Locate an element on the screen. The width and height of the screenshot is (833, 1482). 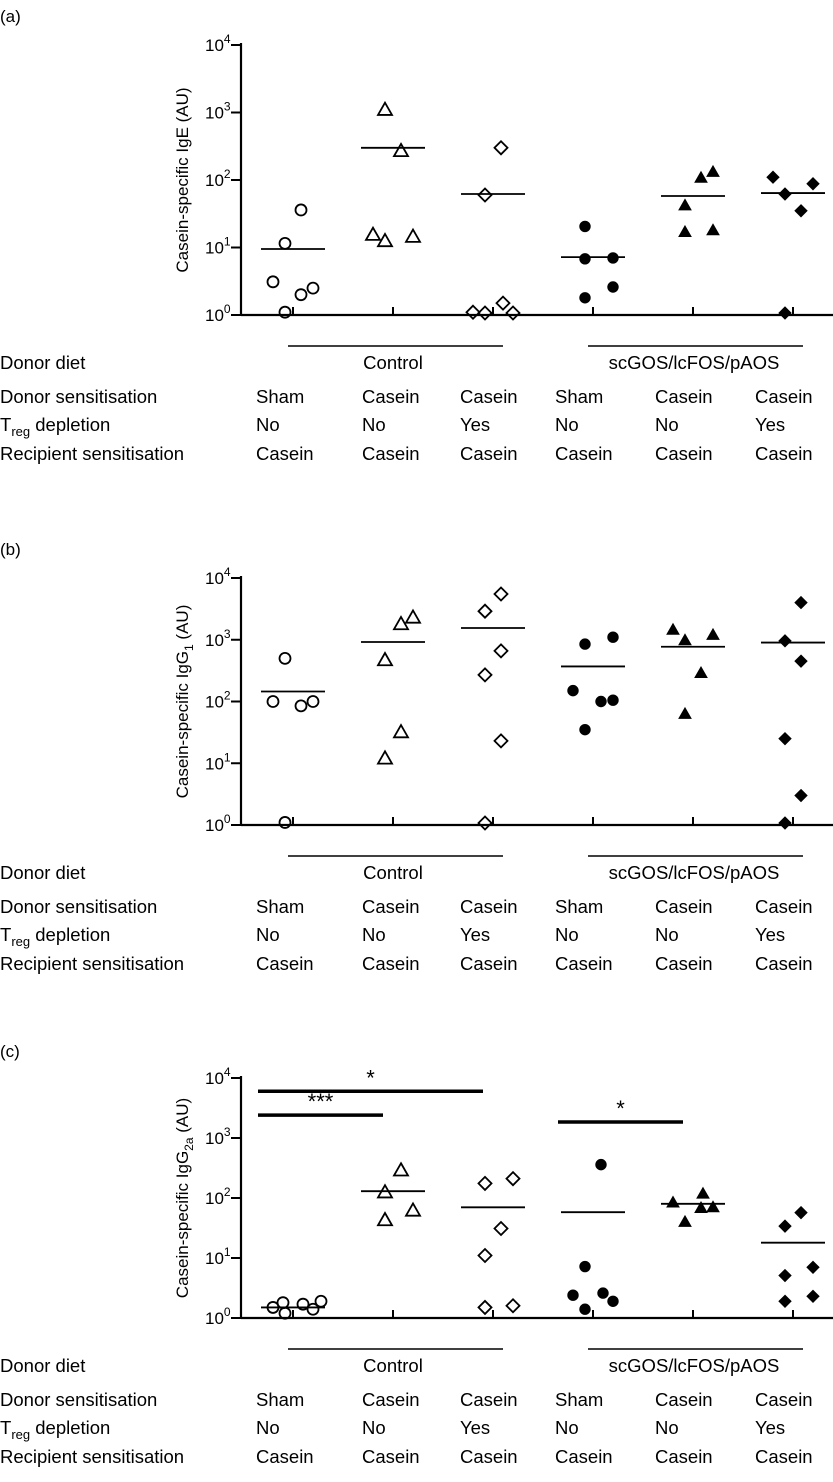
y-tick-exponent: 1 is located at coordinates (227, 1252).